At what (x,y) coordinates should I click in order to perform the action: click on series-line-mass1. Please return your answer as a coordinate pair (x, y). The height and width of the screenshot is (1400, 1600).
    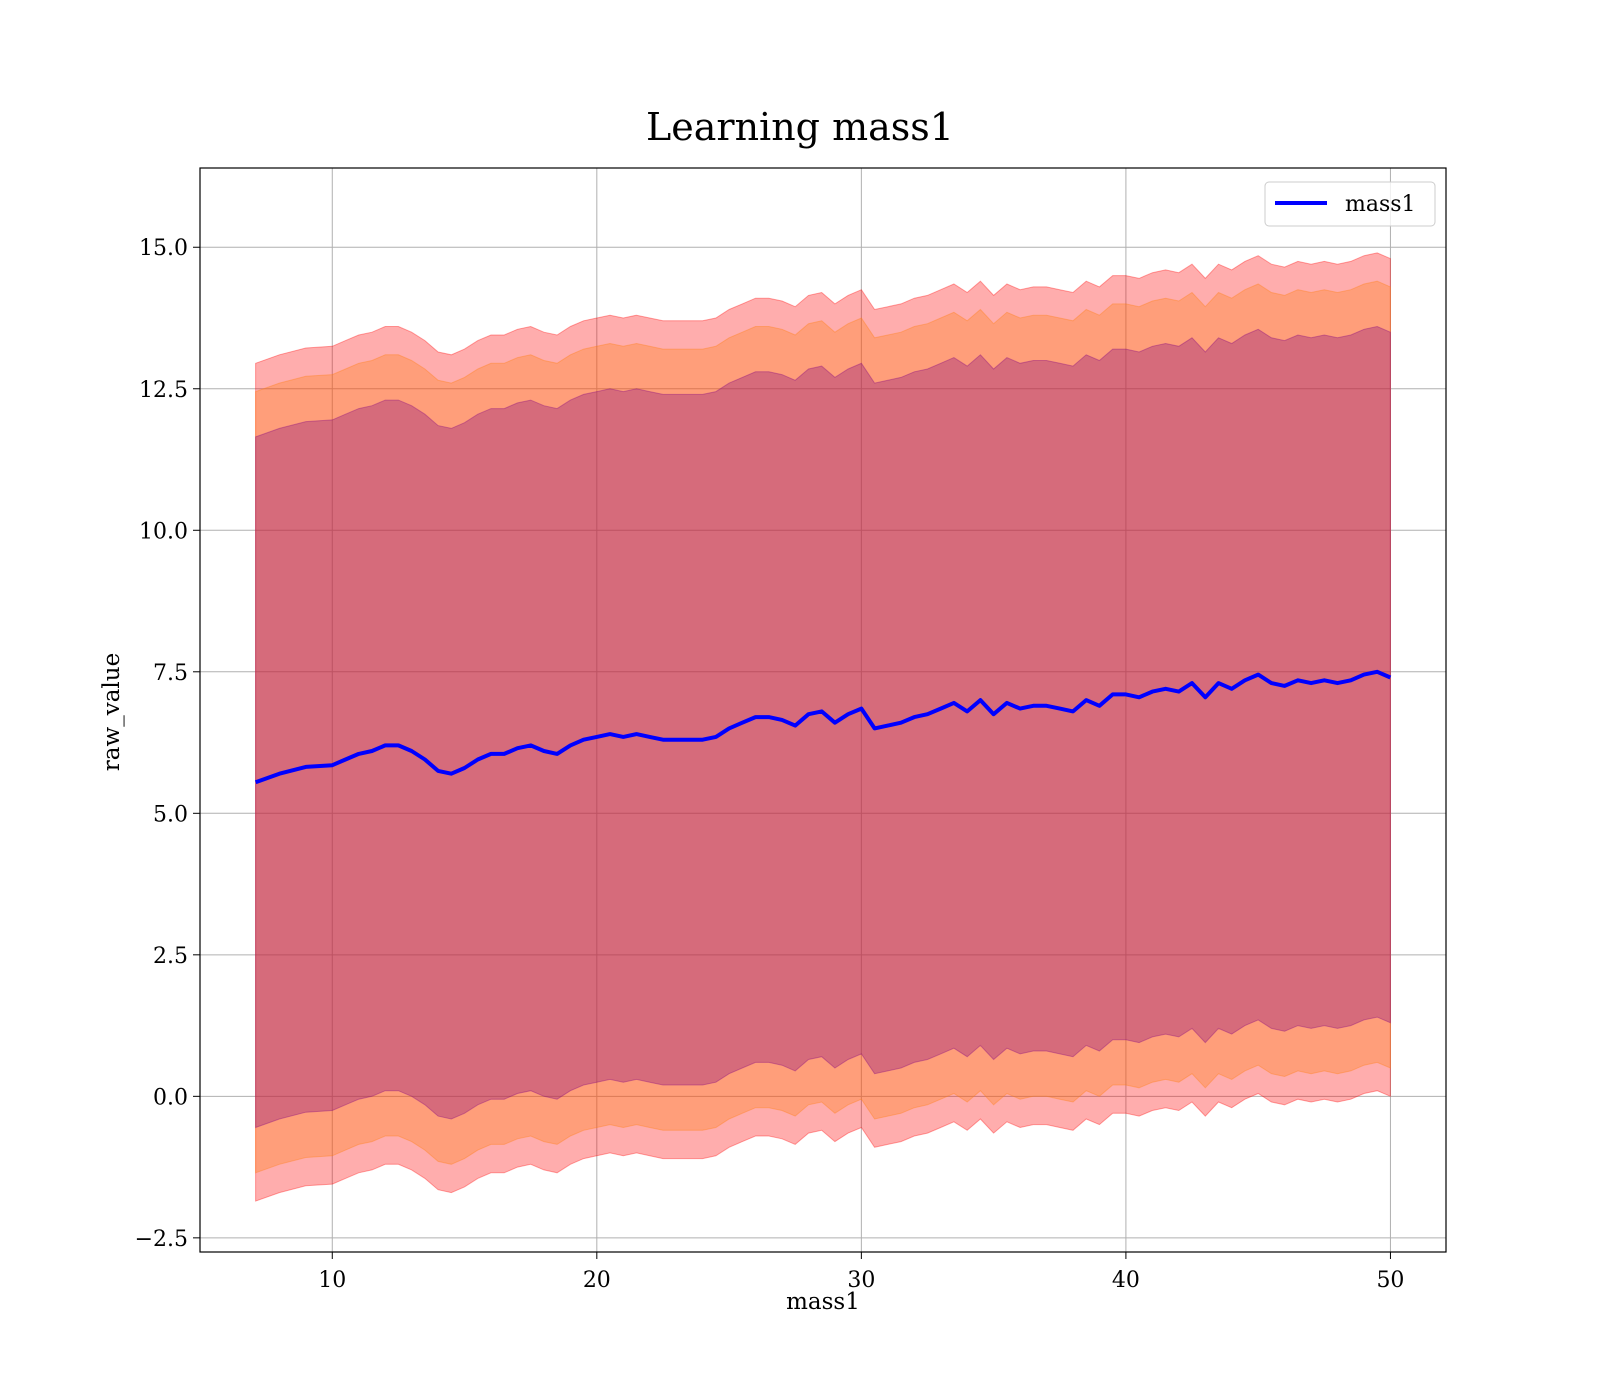
    Looking at the image, I should click on (823, 727).